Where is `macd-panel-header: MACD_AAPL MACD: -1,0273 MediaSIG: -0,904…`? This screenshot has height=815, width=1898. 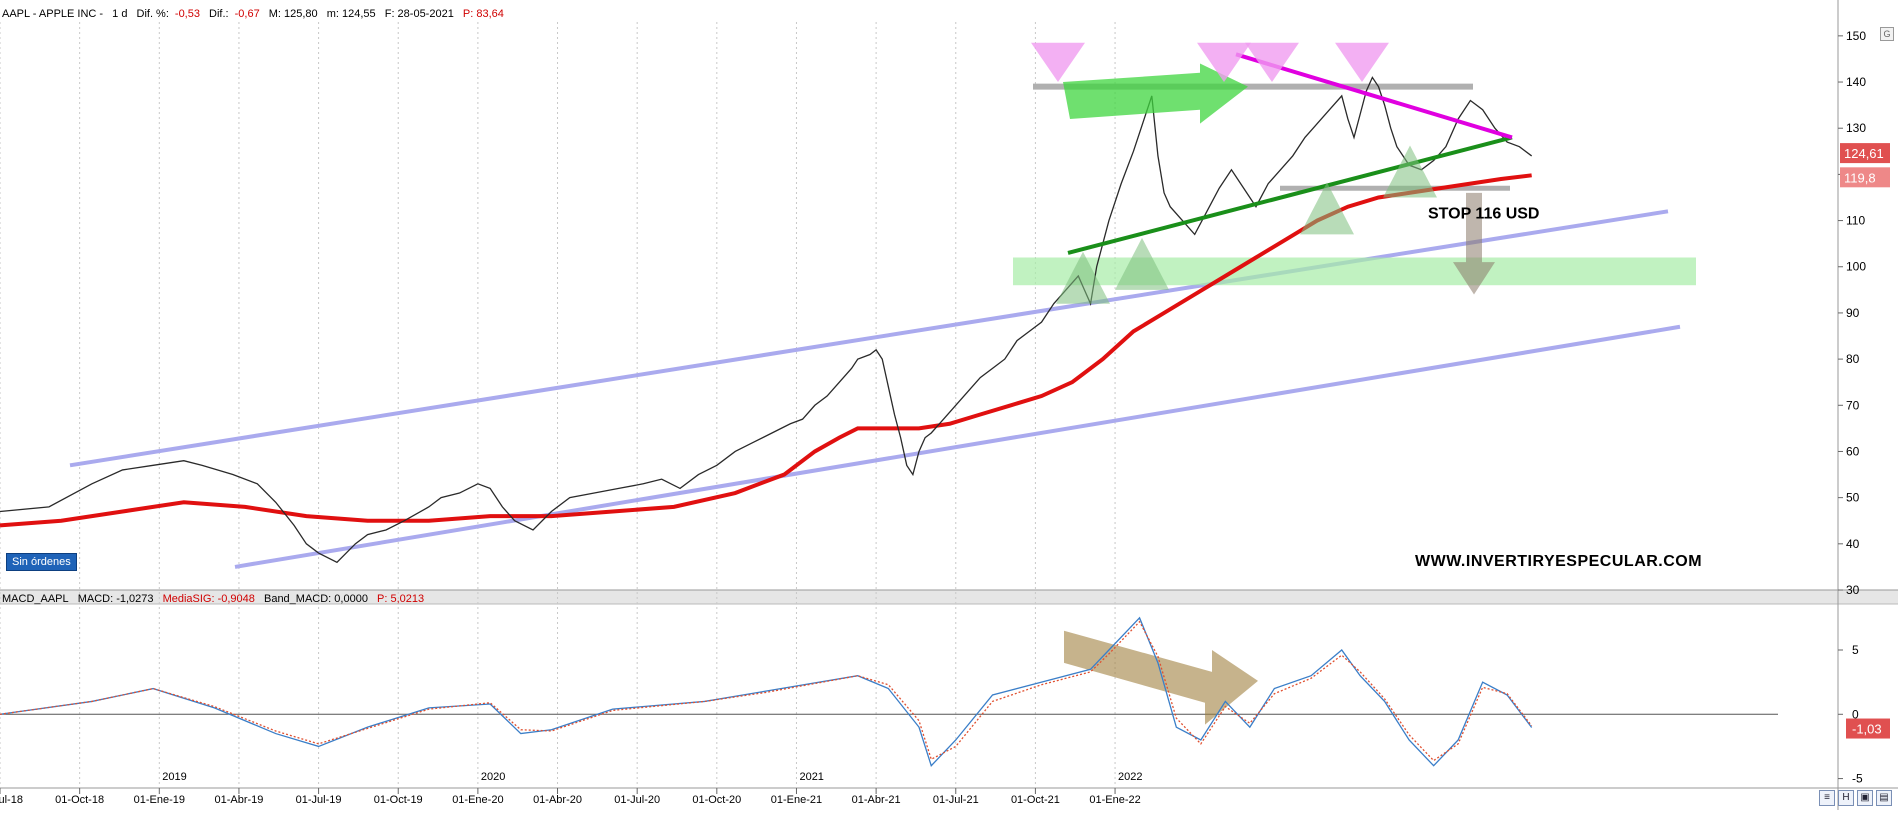 macd-panel-header: MACD_AAPL MACD: -1,0273 MediaSIG: -0,904… is located at coordinates (216, 599).